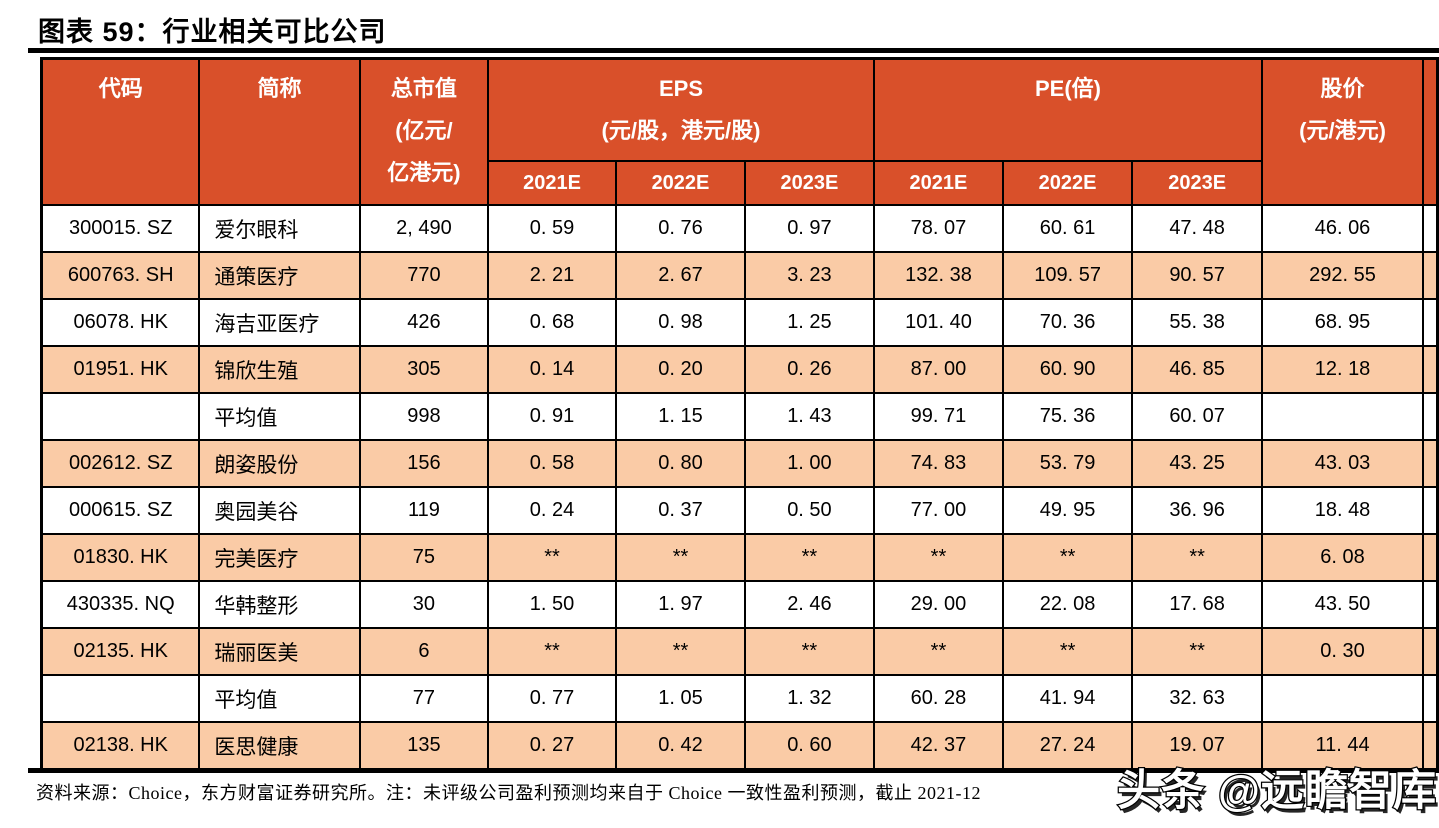 The height and width of the screenshot is (828, 1439). I want to click on table-row: 02135. HK 瑞丽医美 6 ** ** ** ** ** ** 0. 30, so click(739, 651).